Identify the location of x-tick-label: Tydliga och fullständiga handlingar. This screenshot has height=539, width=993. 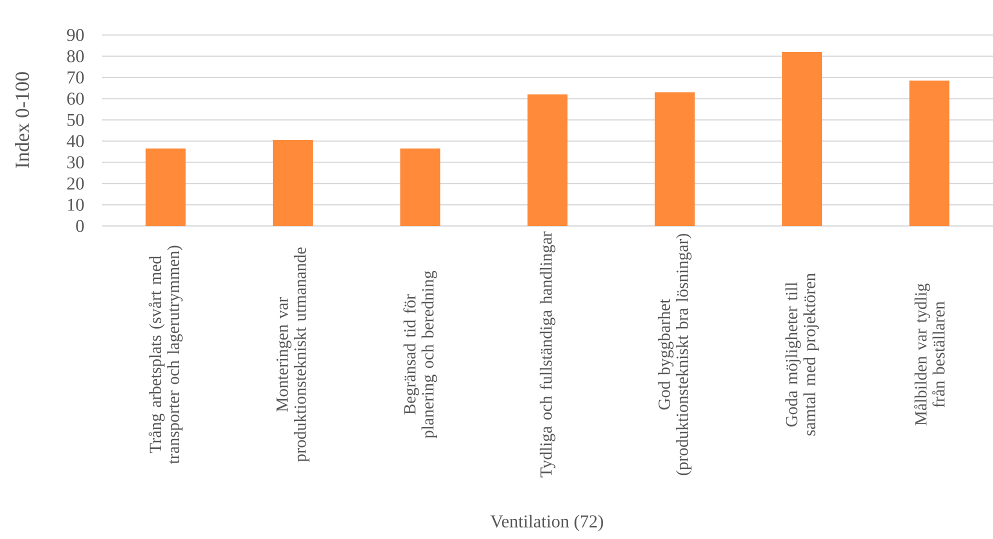
(548, 355).